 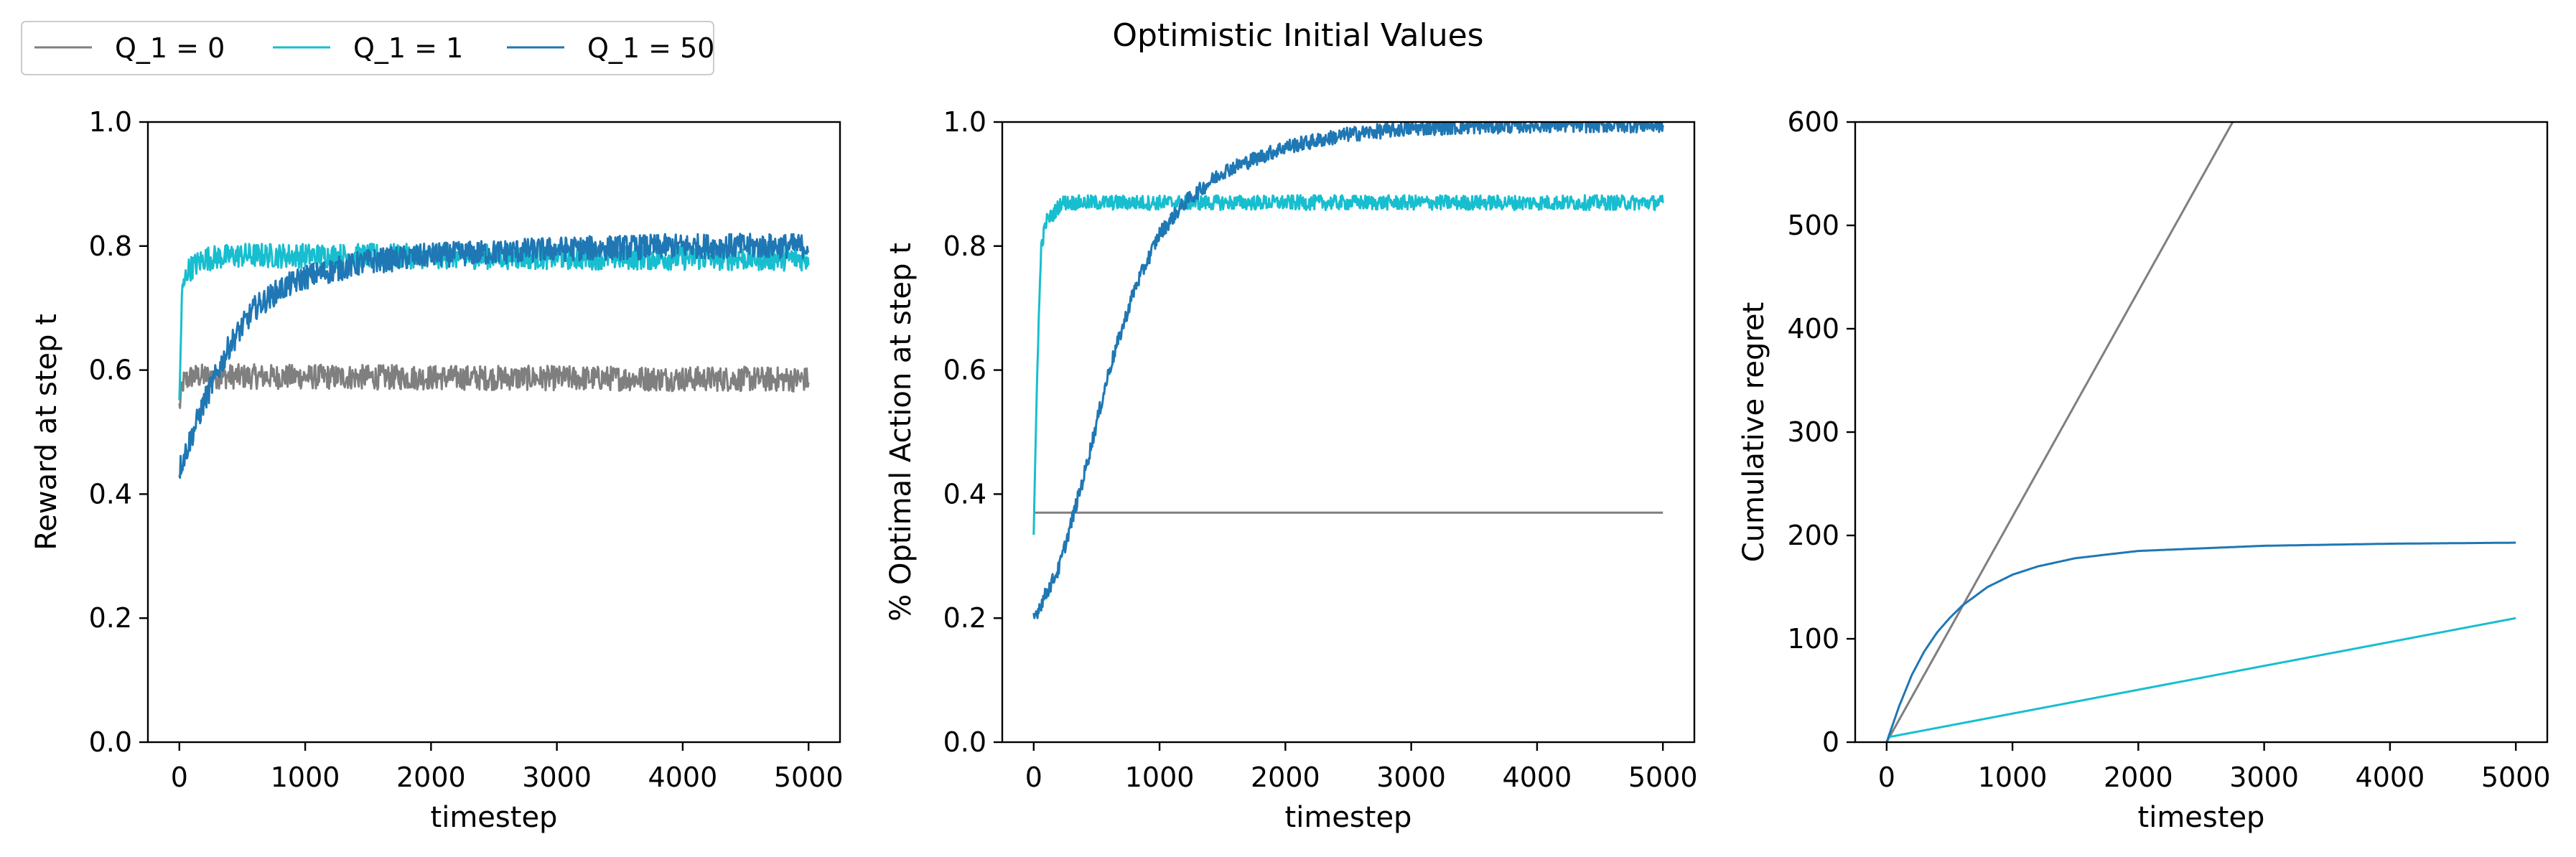 What do you see at coordinates (1813, 432) in the screenshot?
I see `y-tick-label: 300` at bounding box center [1813, 432].